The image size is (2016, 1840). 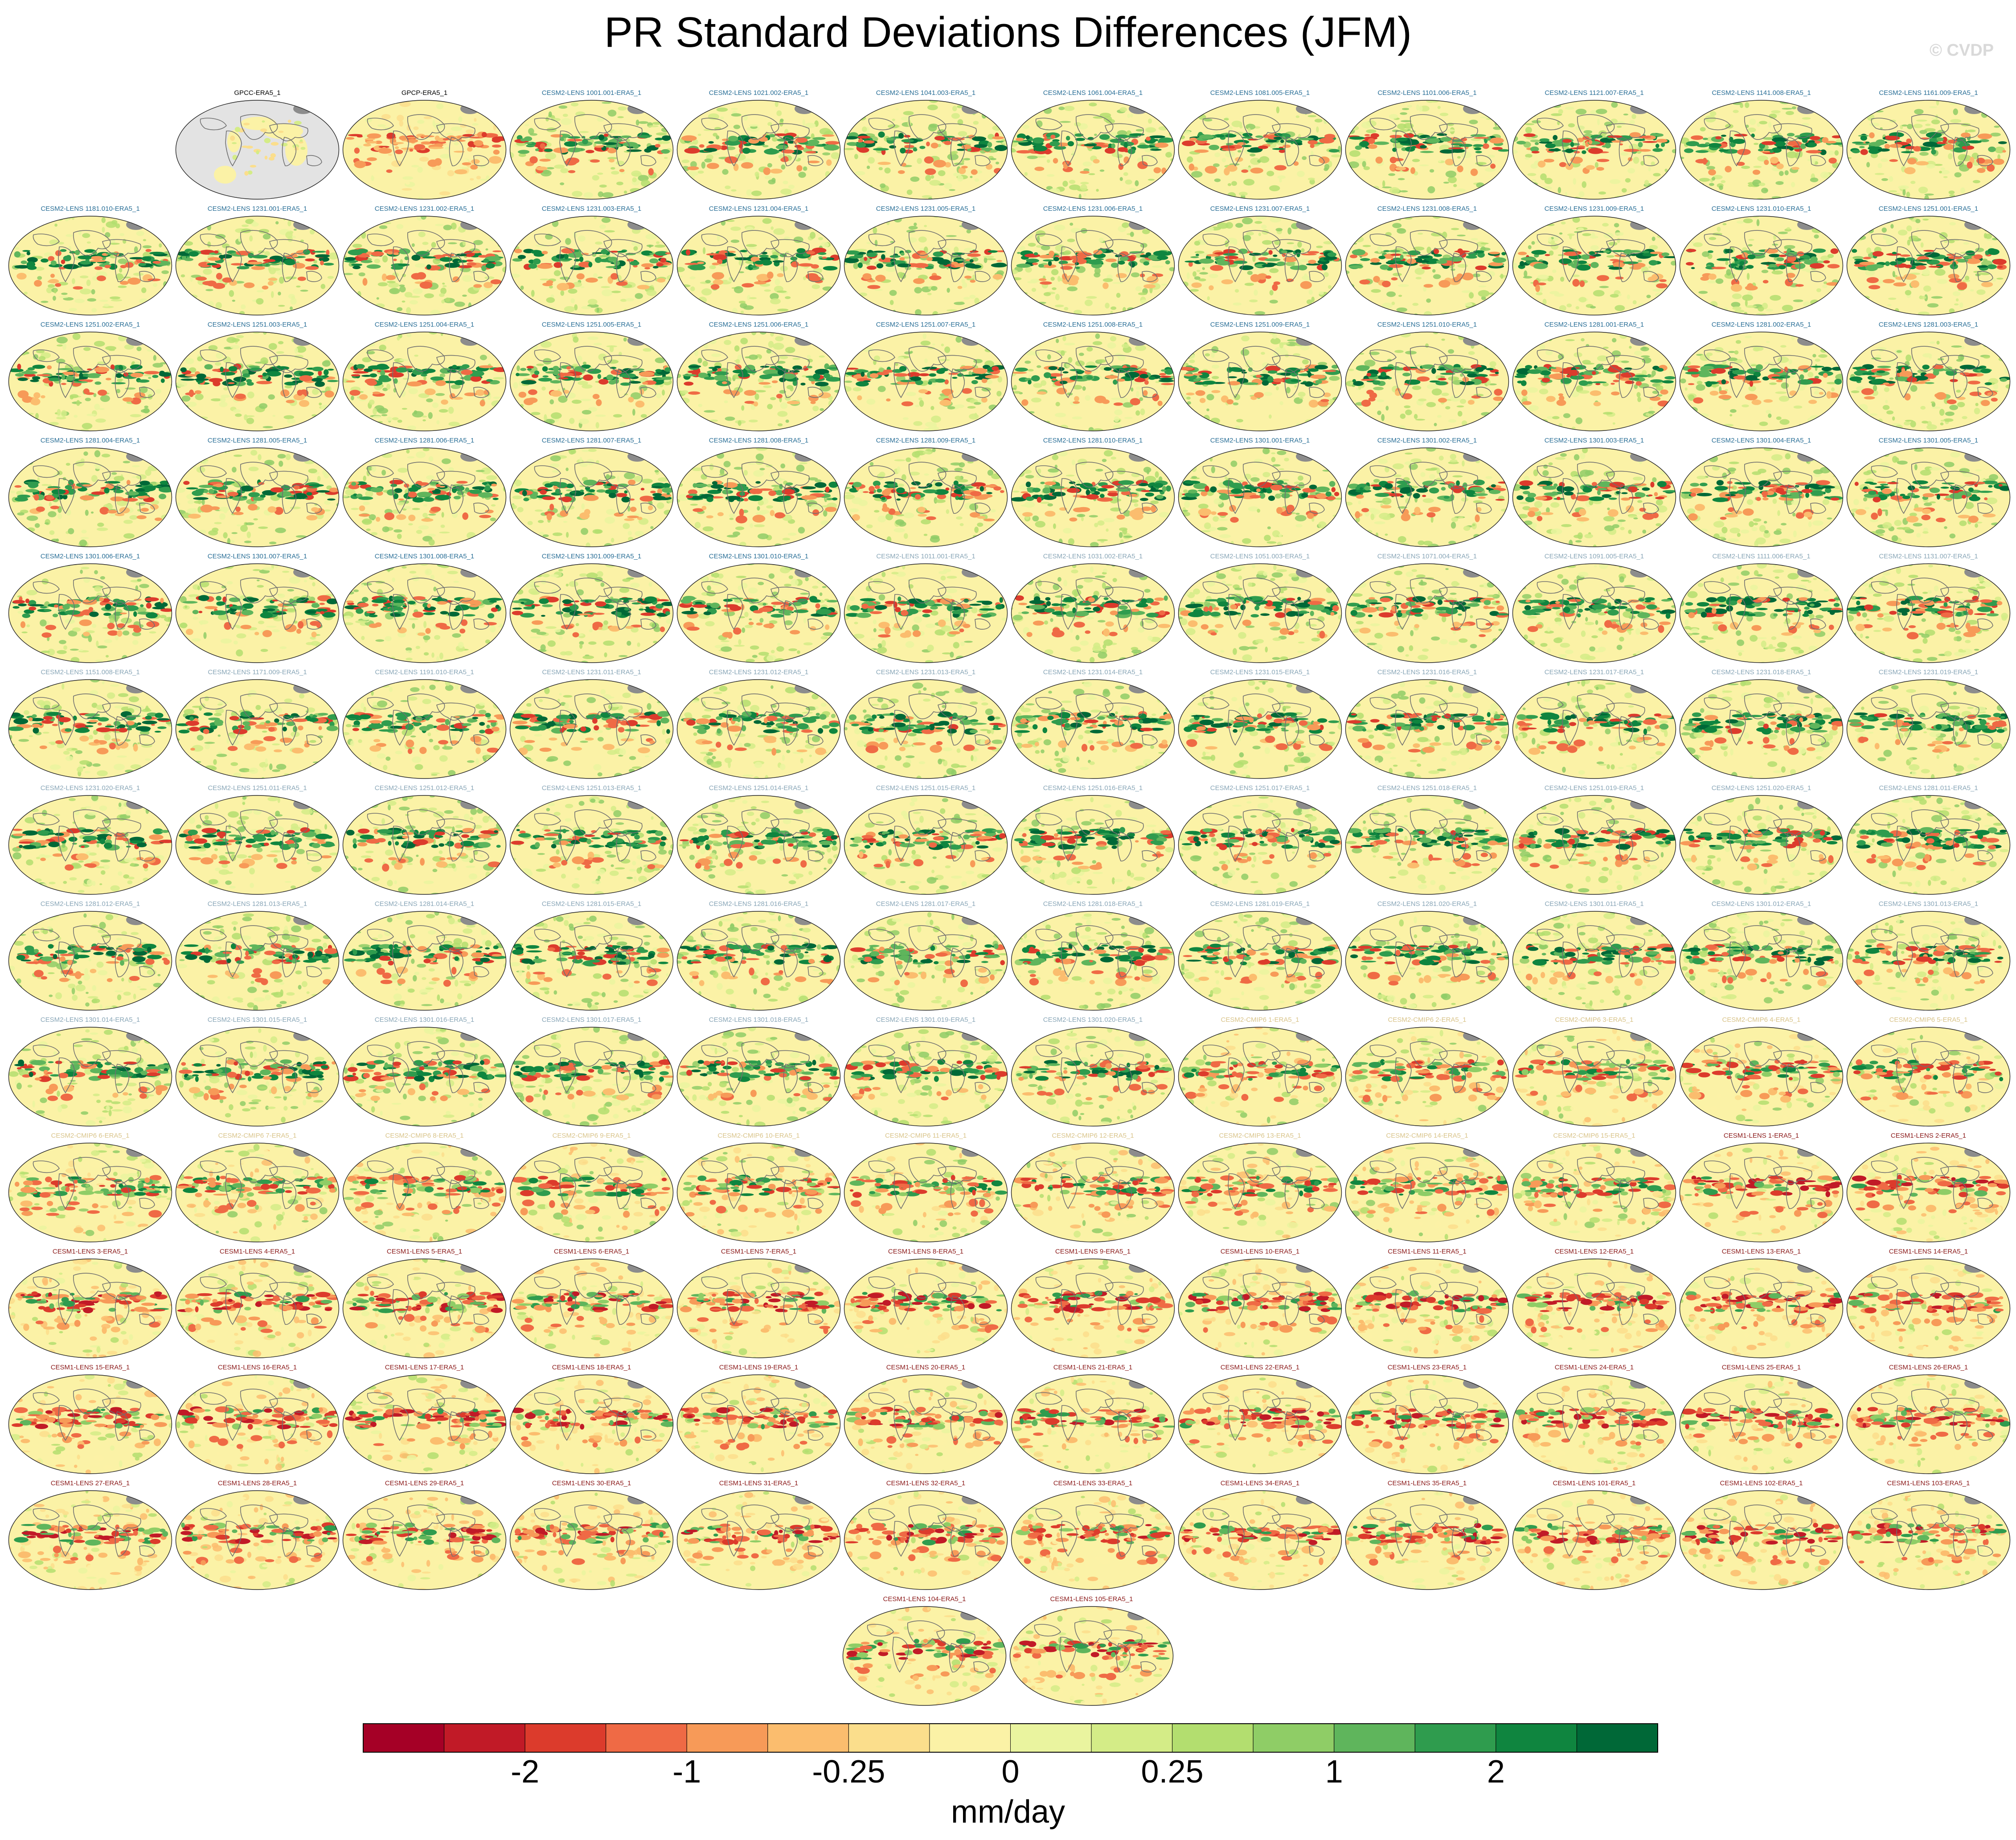 I want to click on panel-title: CESM2-LENS 1251.011-ERA5_1, so click(x=257, y=788).